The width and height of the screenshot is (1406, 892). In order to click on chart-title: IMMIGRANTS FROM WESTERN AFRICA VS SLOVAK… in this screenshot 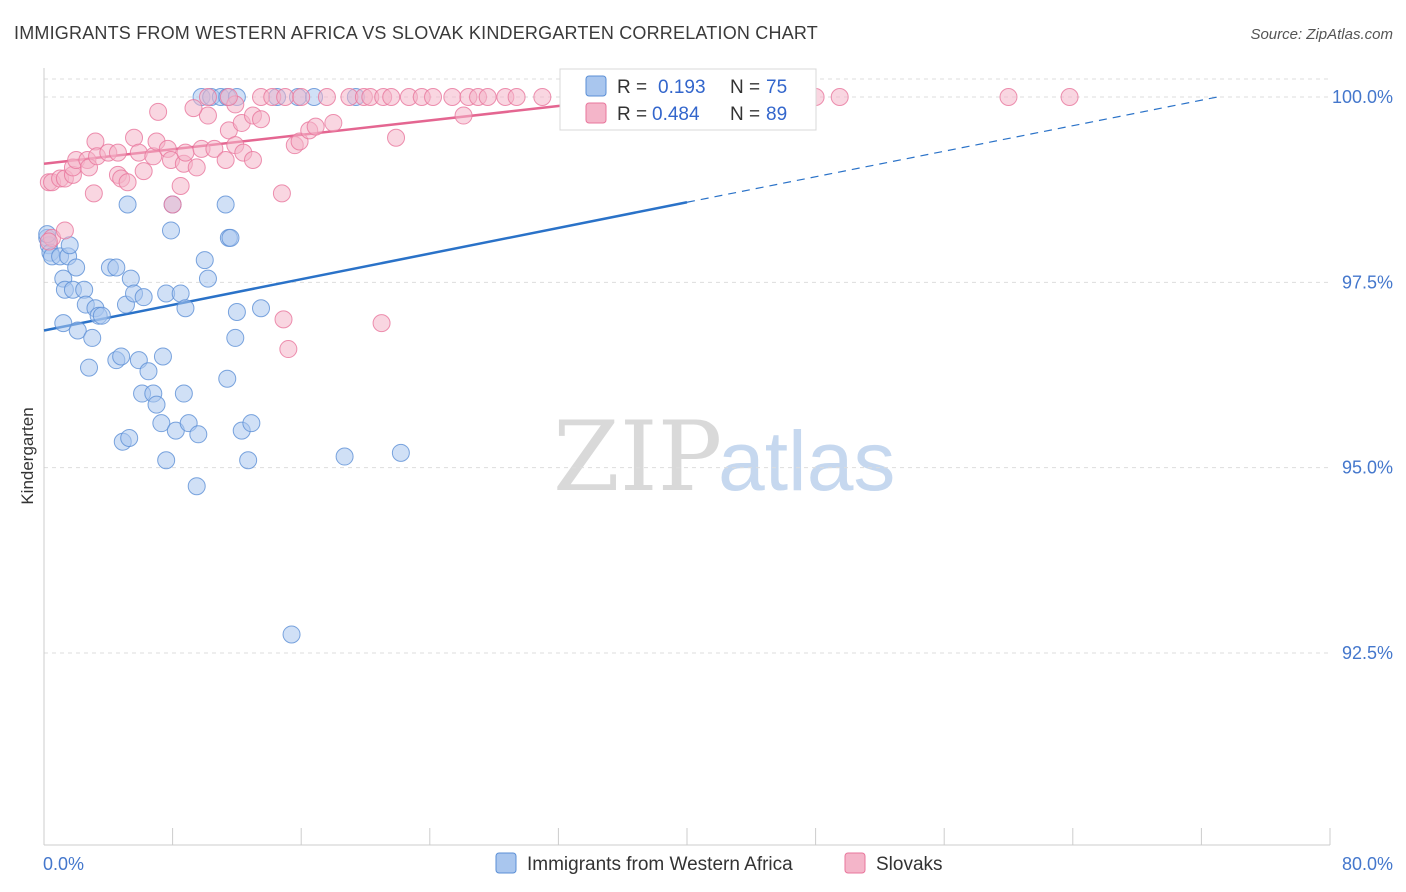, I will do `click(416, 33)`.